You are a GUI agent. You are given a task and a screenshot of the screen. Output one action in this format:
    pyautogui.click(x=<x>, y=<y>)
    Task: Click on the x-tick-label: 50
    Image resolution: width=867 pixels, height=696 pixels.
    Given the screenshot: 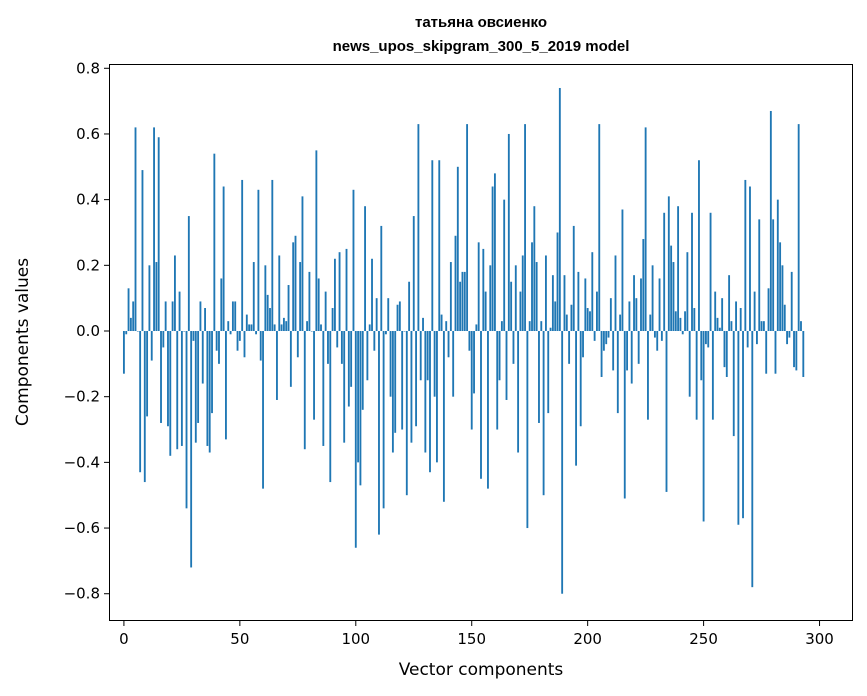 What is the action you would take?
    pyautogui.click(x=239, y=639)
    